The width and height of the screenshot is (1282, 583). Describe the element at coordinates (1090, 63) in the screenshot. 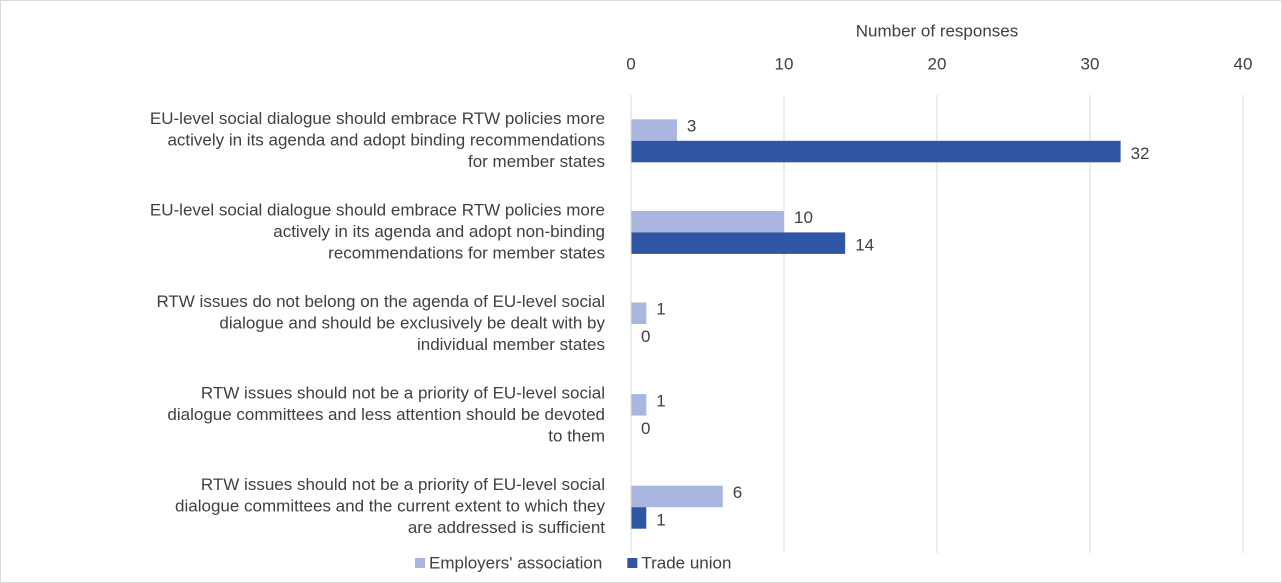

I see `x-tick-label: 30` at that location.